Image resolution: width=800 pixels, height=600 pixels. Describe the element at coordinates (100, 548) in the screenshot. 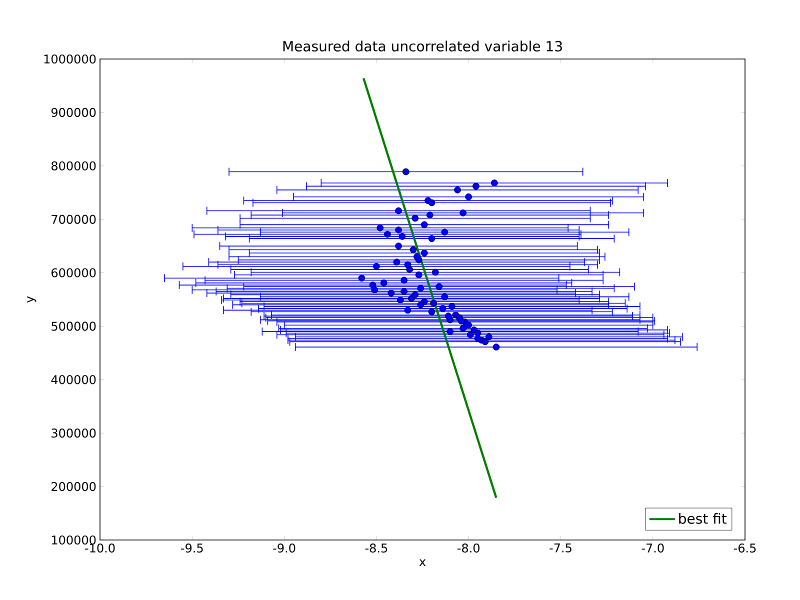

I see `x-tick-label: -10.0` at that location.